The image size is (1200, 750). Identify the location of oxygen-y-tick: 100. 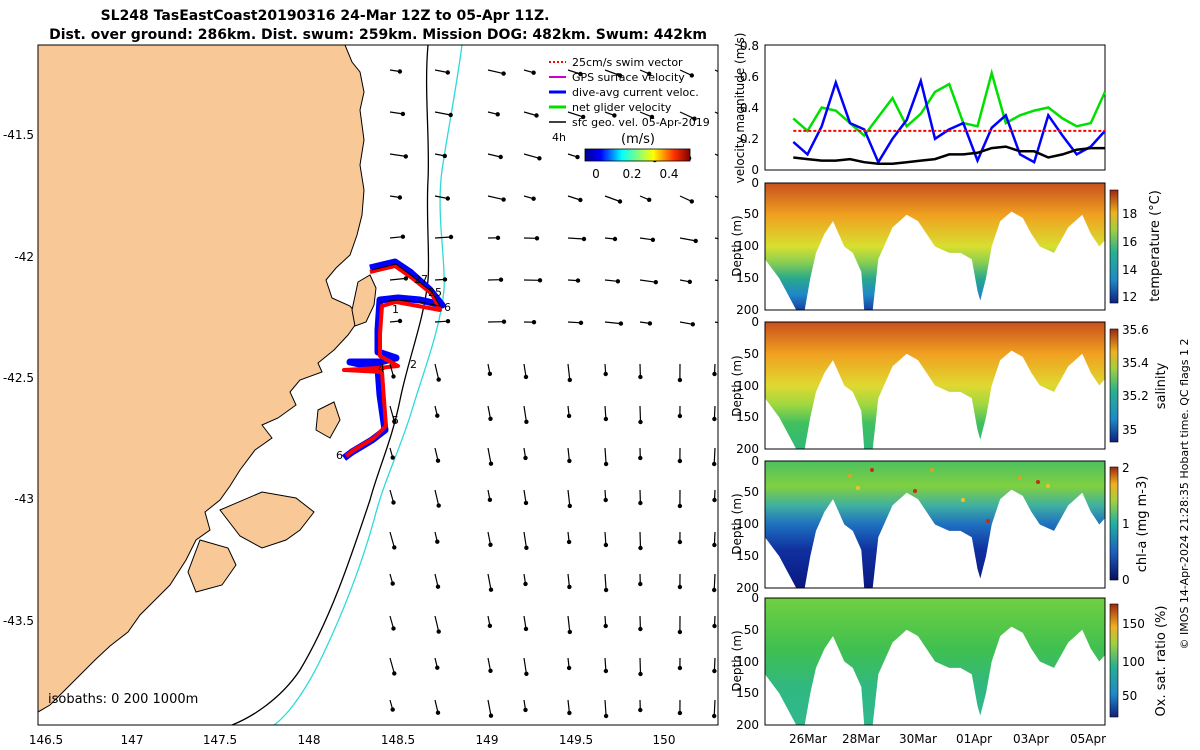
(747, 662).